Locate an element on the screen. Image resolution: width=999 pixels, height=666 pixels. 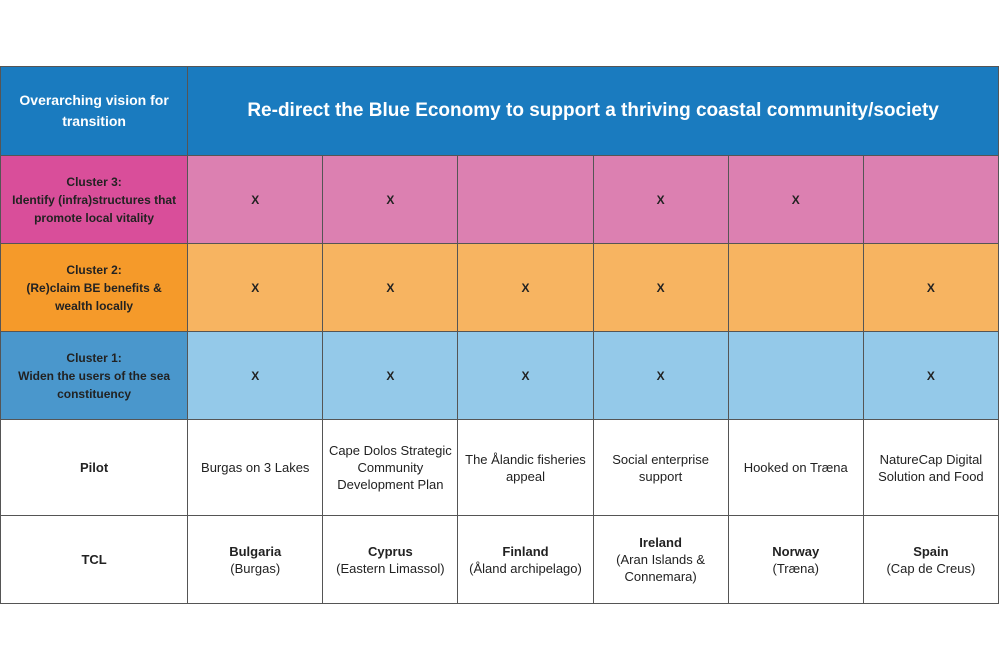
pilot-cell: The Ålandic fisheries appeal is located at coordinates (525, 467).